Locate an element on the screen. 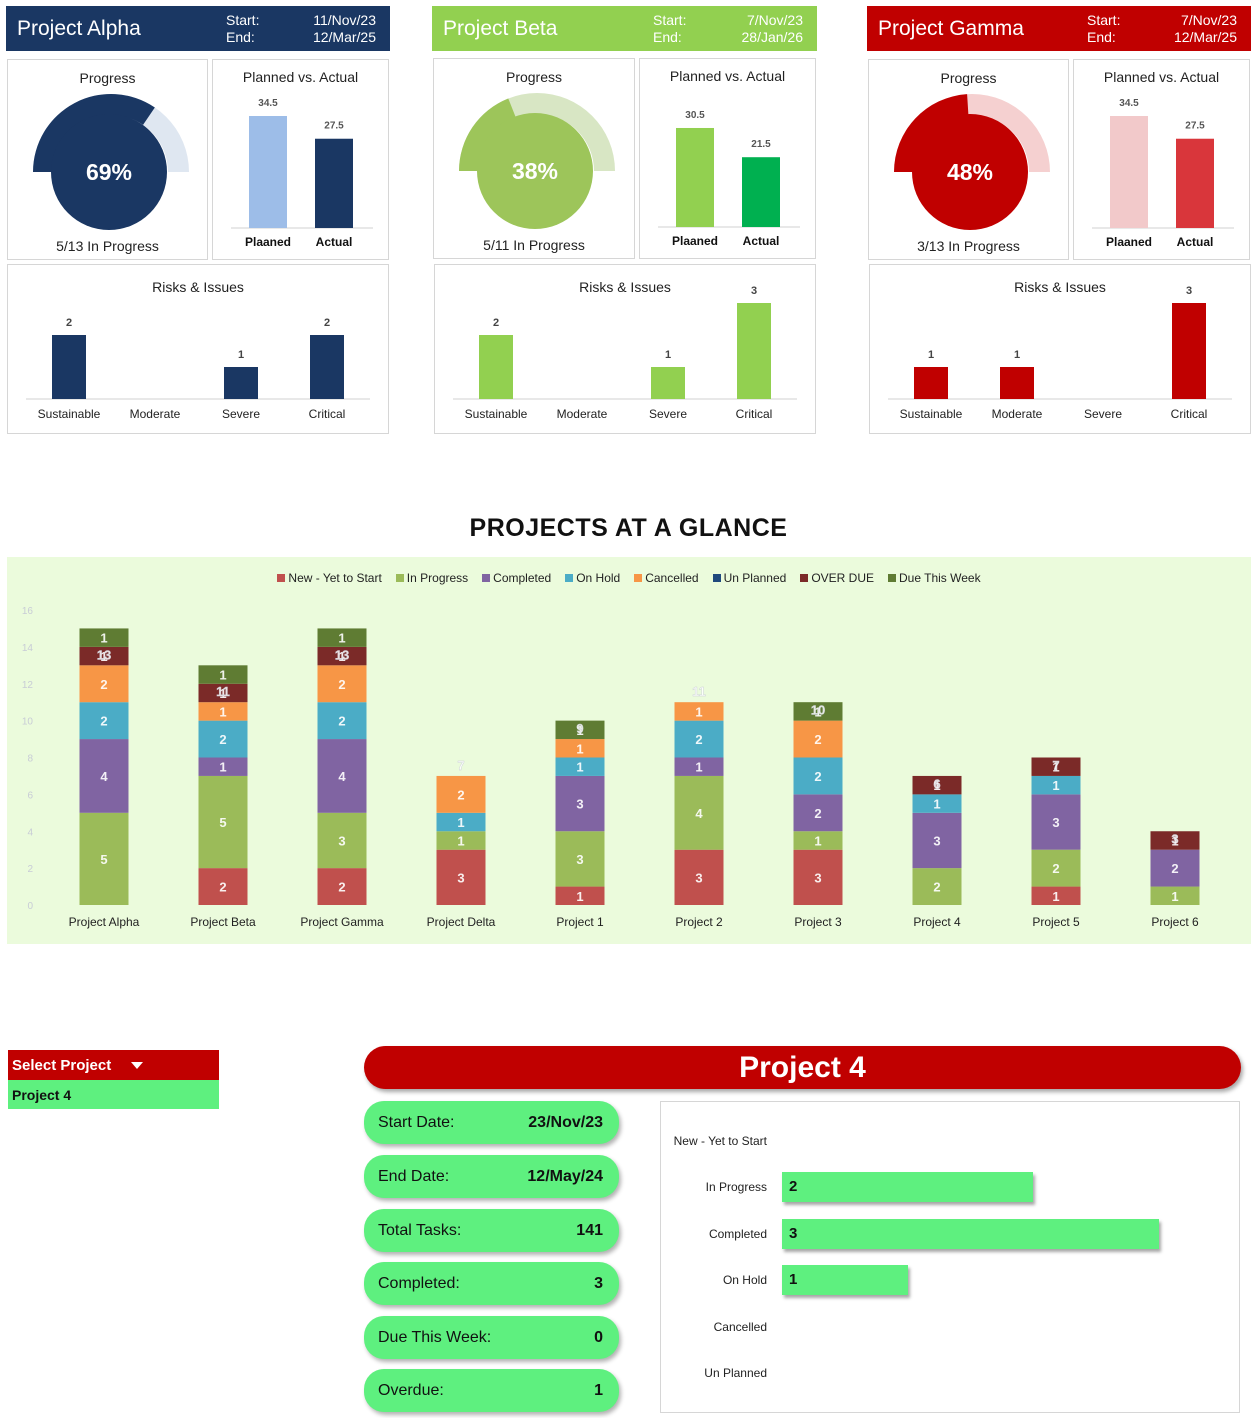 Image resolution: width=1257 pixels, height=1418 pixels. category-label: Project Beta is located at coordinates (223, 922).